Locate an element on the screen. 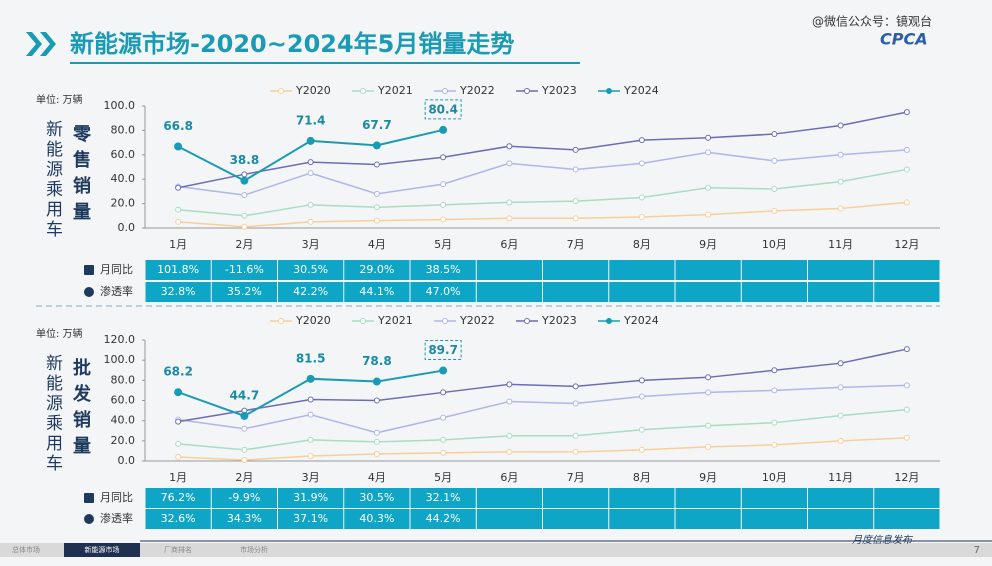 The height and width of the screenshot is (566, 992). logo: CPCA is located at coordinates (904, 39).